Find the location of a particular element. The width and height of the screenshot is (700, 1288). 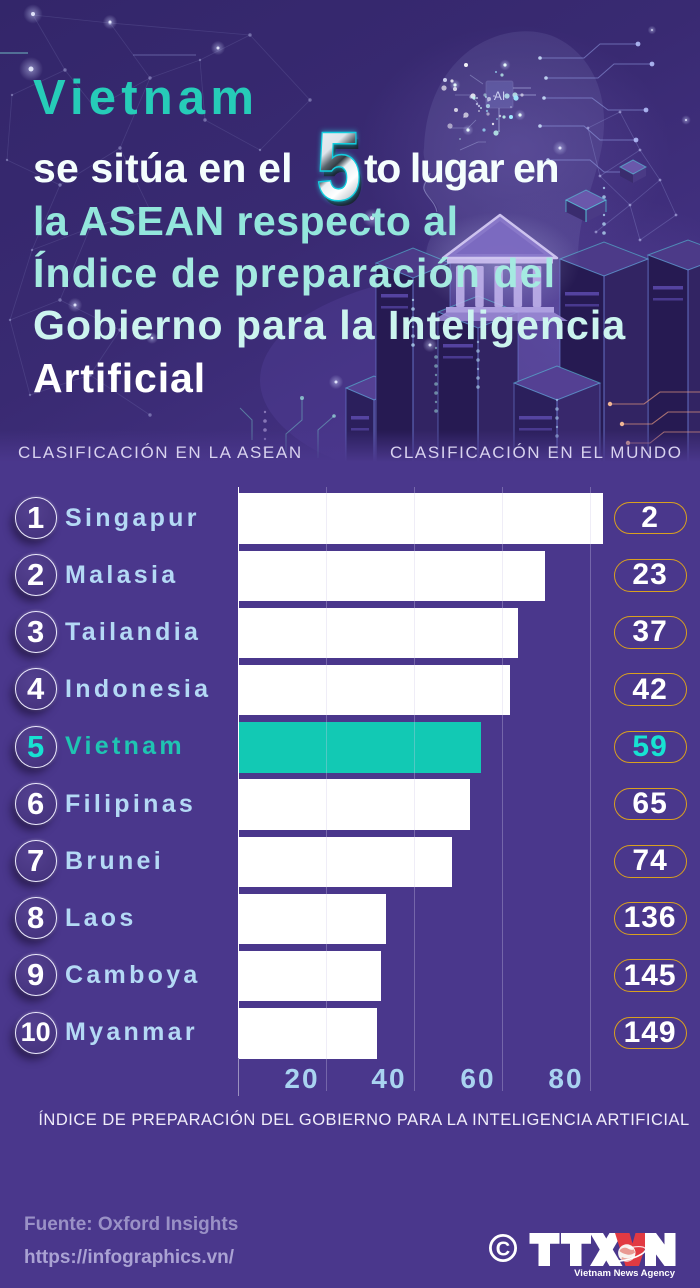

svg-text: AI is located at coordinates (499, 96).